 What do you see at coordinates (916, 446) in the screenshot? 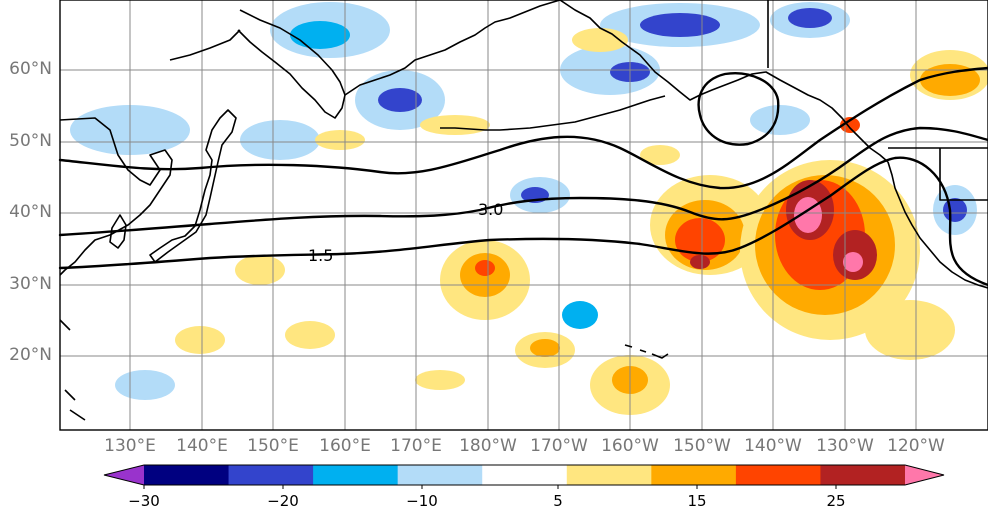
I see `lon-label-120w: 120°W` at bounding box center [916, 446].